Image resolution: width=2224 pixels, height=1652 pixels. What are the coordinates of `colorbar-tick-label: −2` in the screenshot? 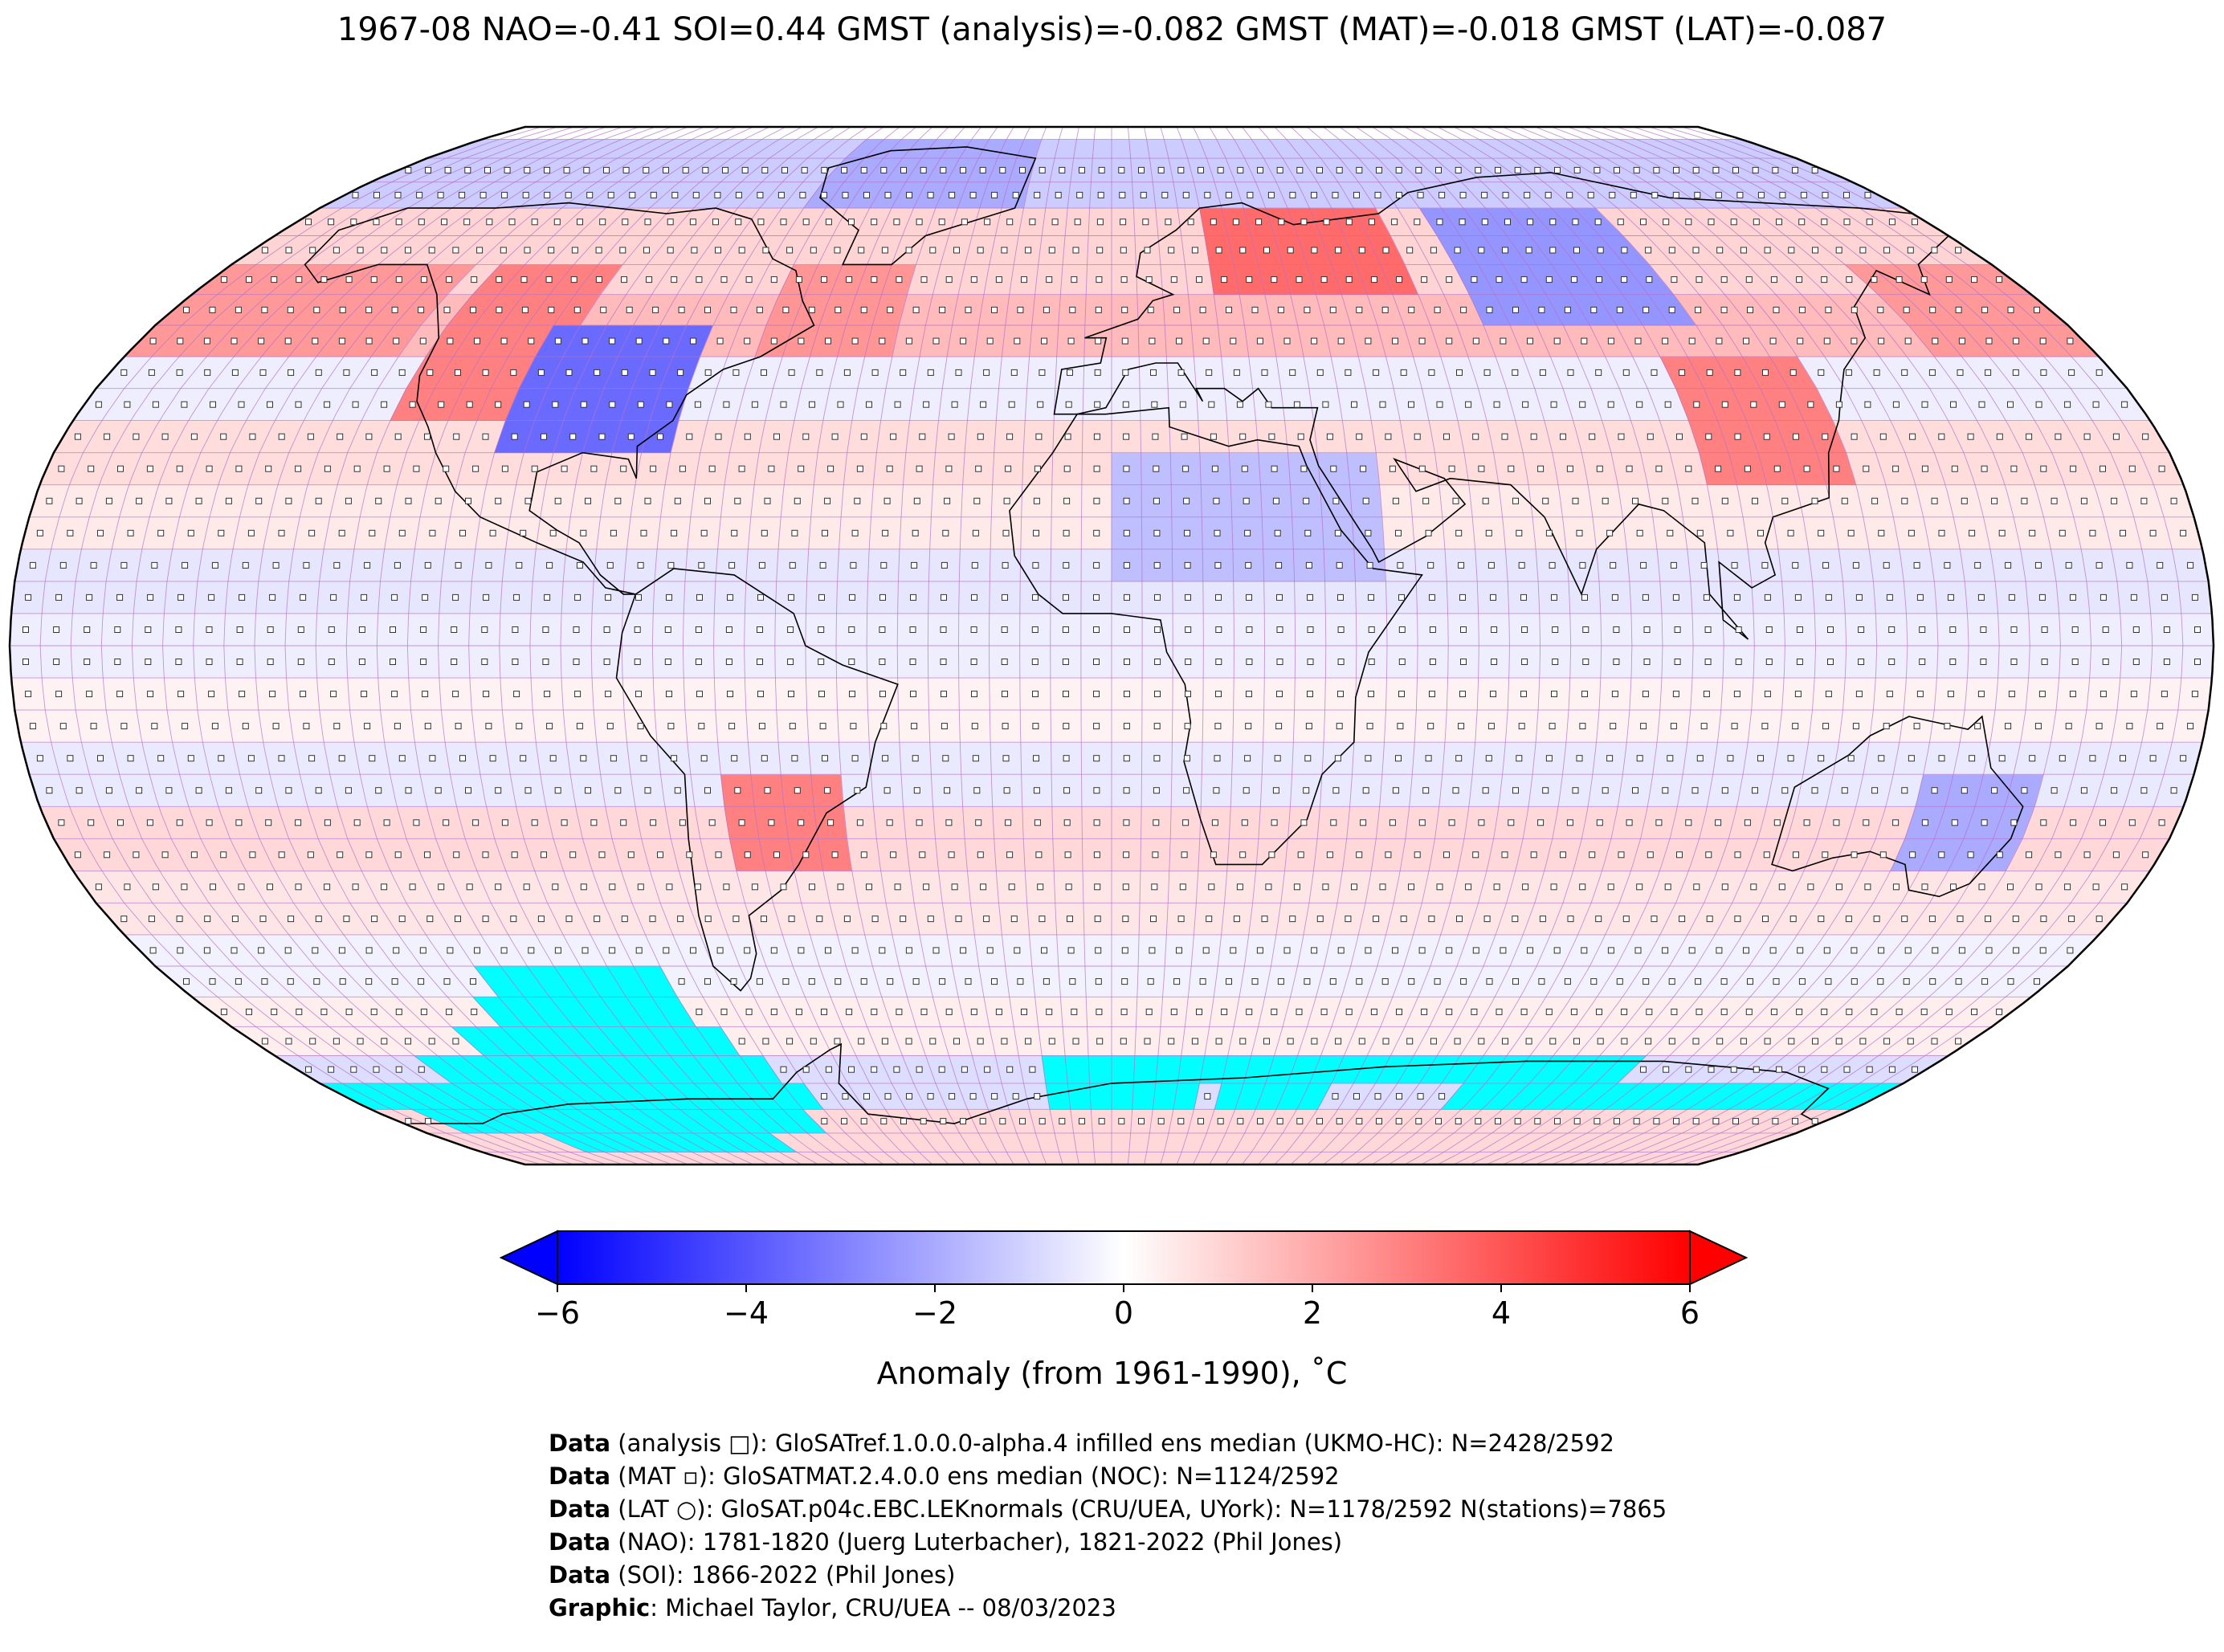 It's located at (934, 1313).